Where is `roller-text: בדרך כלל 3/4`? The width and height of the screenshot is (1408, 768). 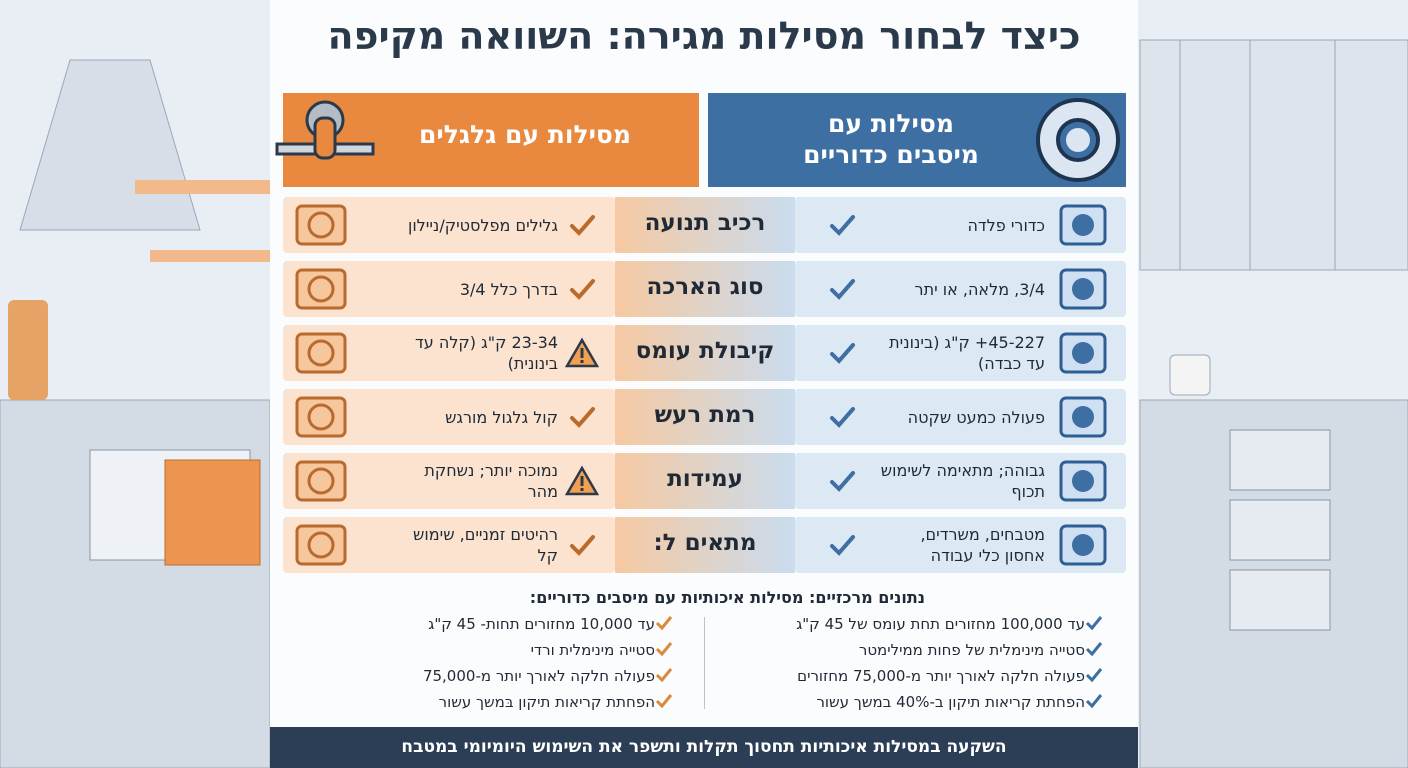 roller-text: בדרך כלל 3/4 is located at coordinates (508, 289).